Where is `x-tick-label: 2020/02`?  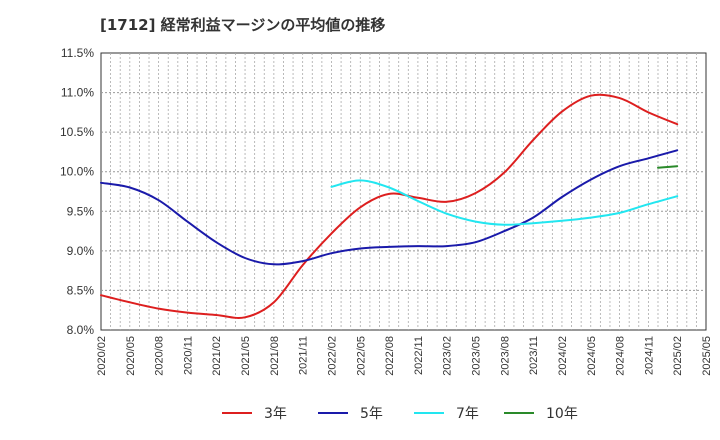 x-tick-label: 2020/02 is located at coordinates (102, 356).